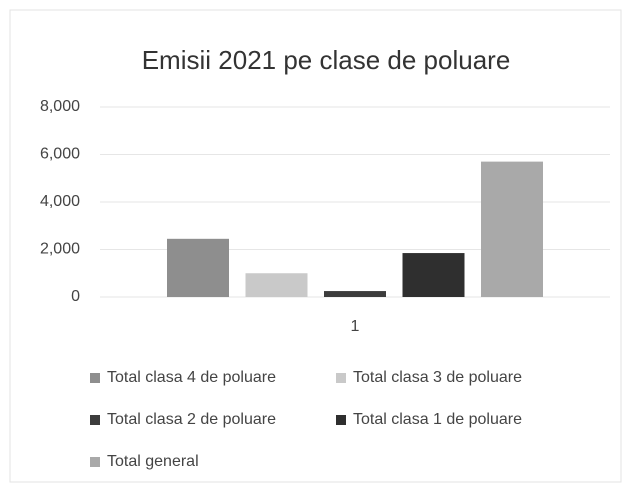 This screenshot has width=631, height=488. I want to click on y-tick-label: 6,000, so click(60, 154).